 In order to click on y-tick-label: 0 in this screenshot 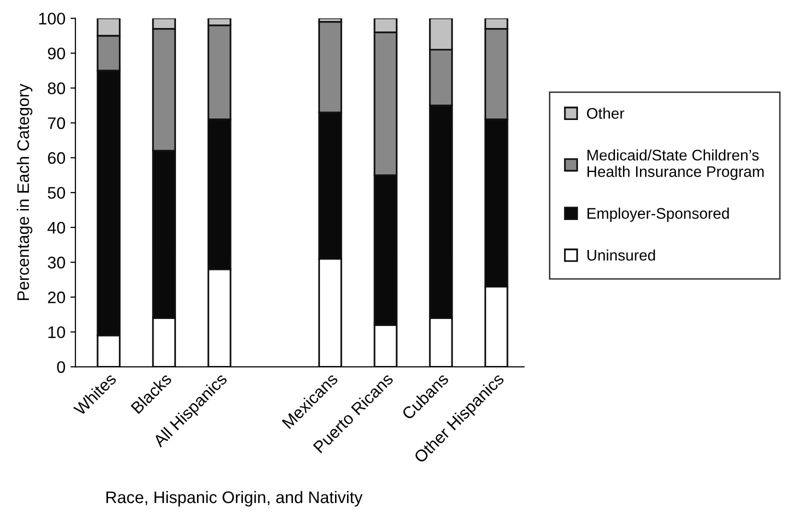, I will do `click(61, 367)`.